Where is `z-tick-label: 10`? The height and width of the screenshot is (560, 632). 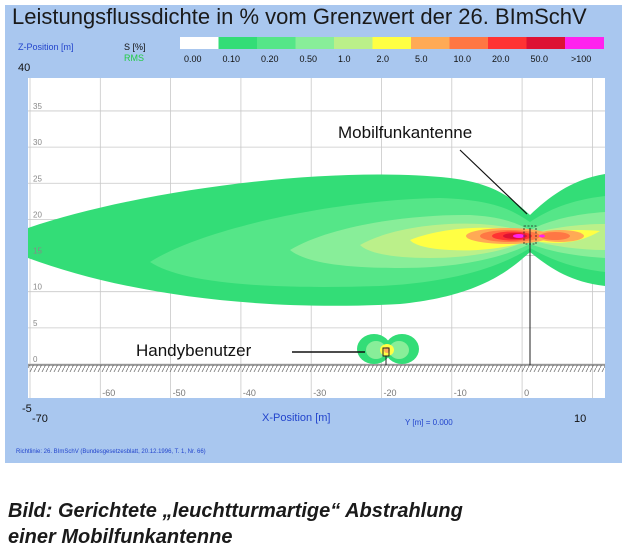
z-tick-label: 10 is located at coordinates (37, 287).